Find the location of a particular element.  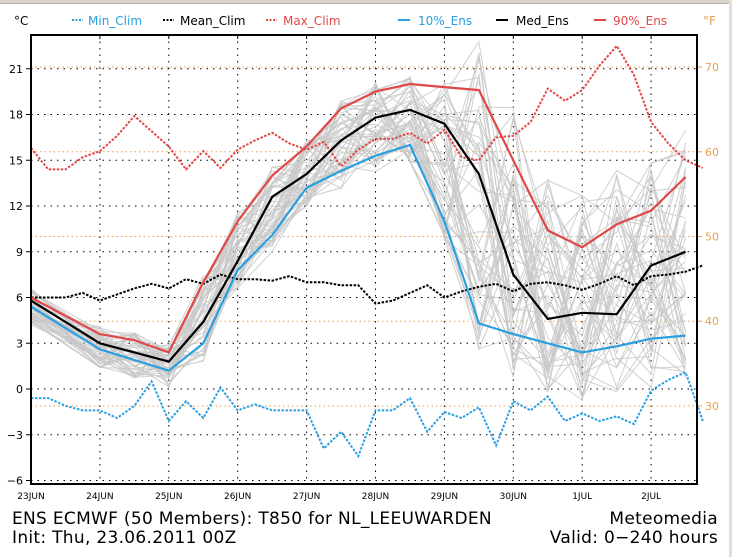

window-frame-top is located at coordinates (366, 2).